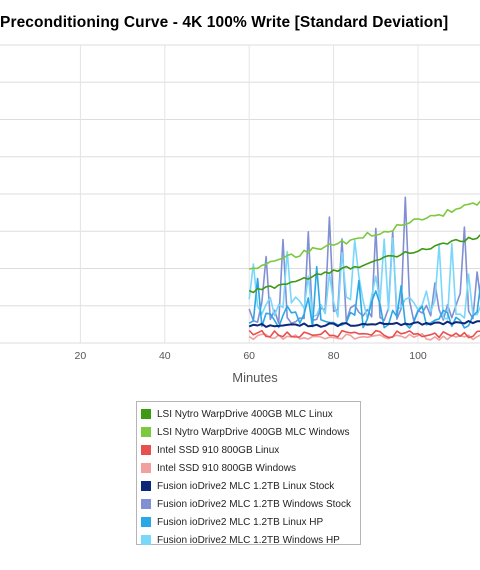  I want to click on legend-label: Fusion ioDrive2 MLC 1.2TB Linux HP, so click(240, 522).